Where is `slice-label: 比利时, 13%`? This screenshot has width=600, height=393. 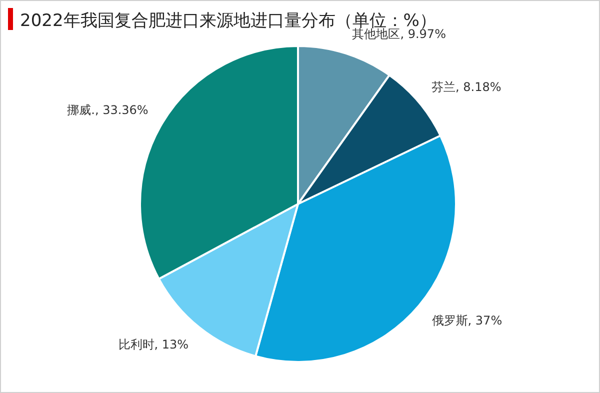
slice-label: 比利时, 13% is located at coordinates (153, 344).